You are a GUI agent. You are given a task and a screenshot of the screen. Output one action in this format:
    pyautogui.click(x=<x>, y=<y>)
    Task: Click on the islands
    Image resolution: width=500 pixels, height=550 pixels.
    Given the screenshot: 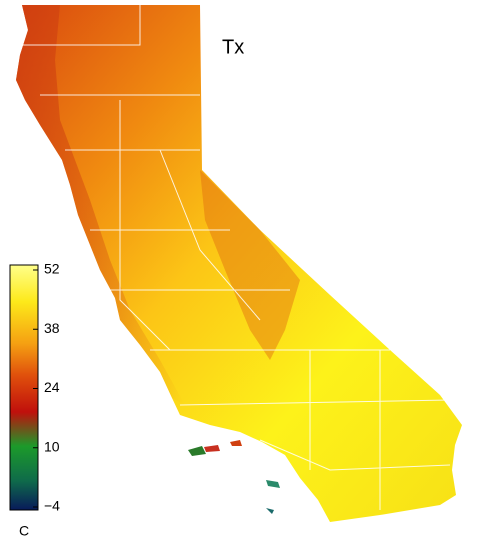 What is the action you would take?
    pyautogui.click(x=234, y=477)
    